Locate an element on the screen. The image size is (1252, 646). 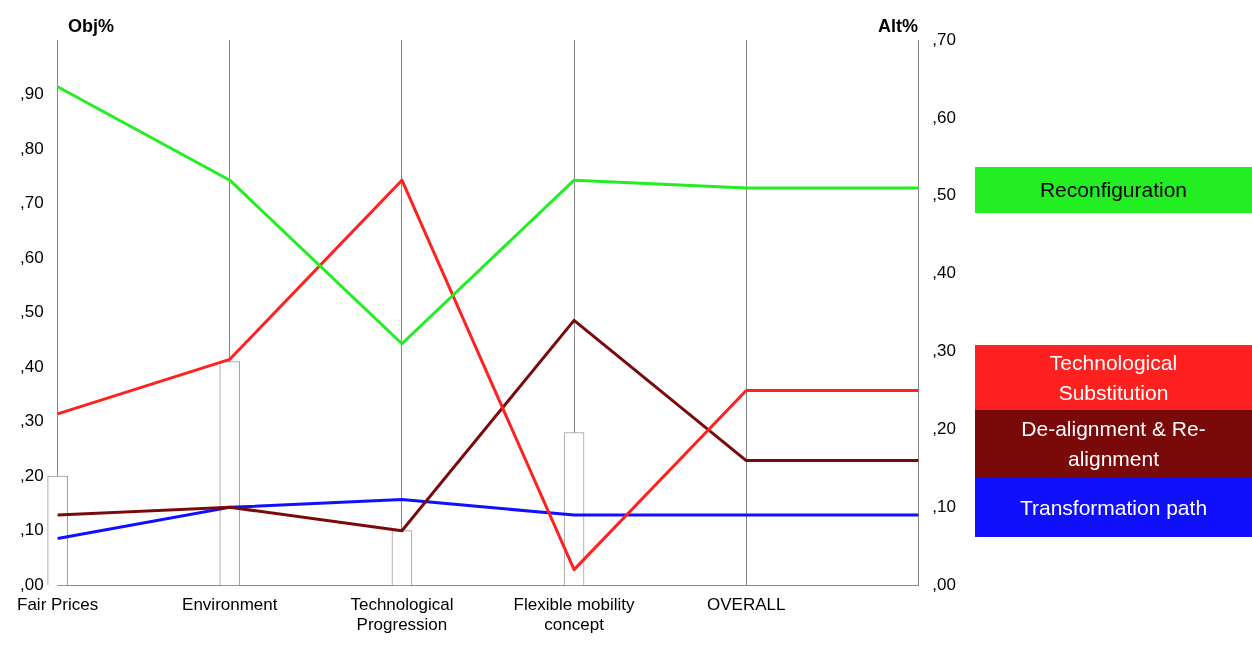
y2-tick-label: ,40 is located at coordinates (944, 273).